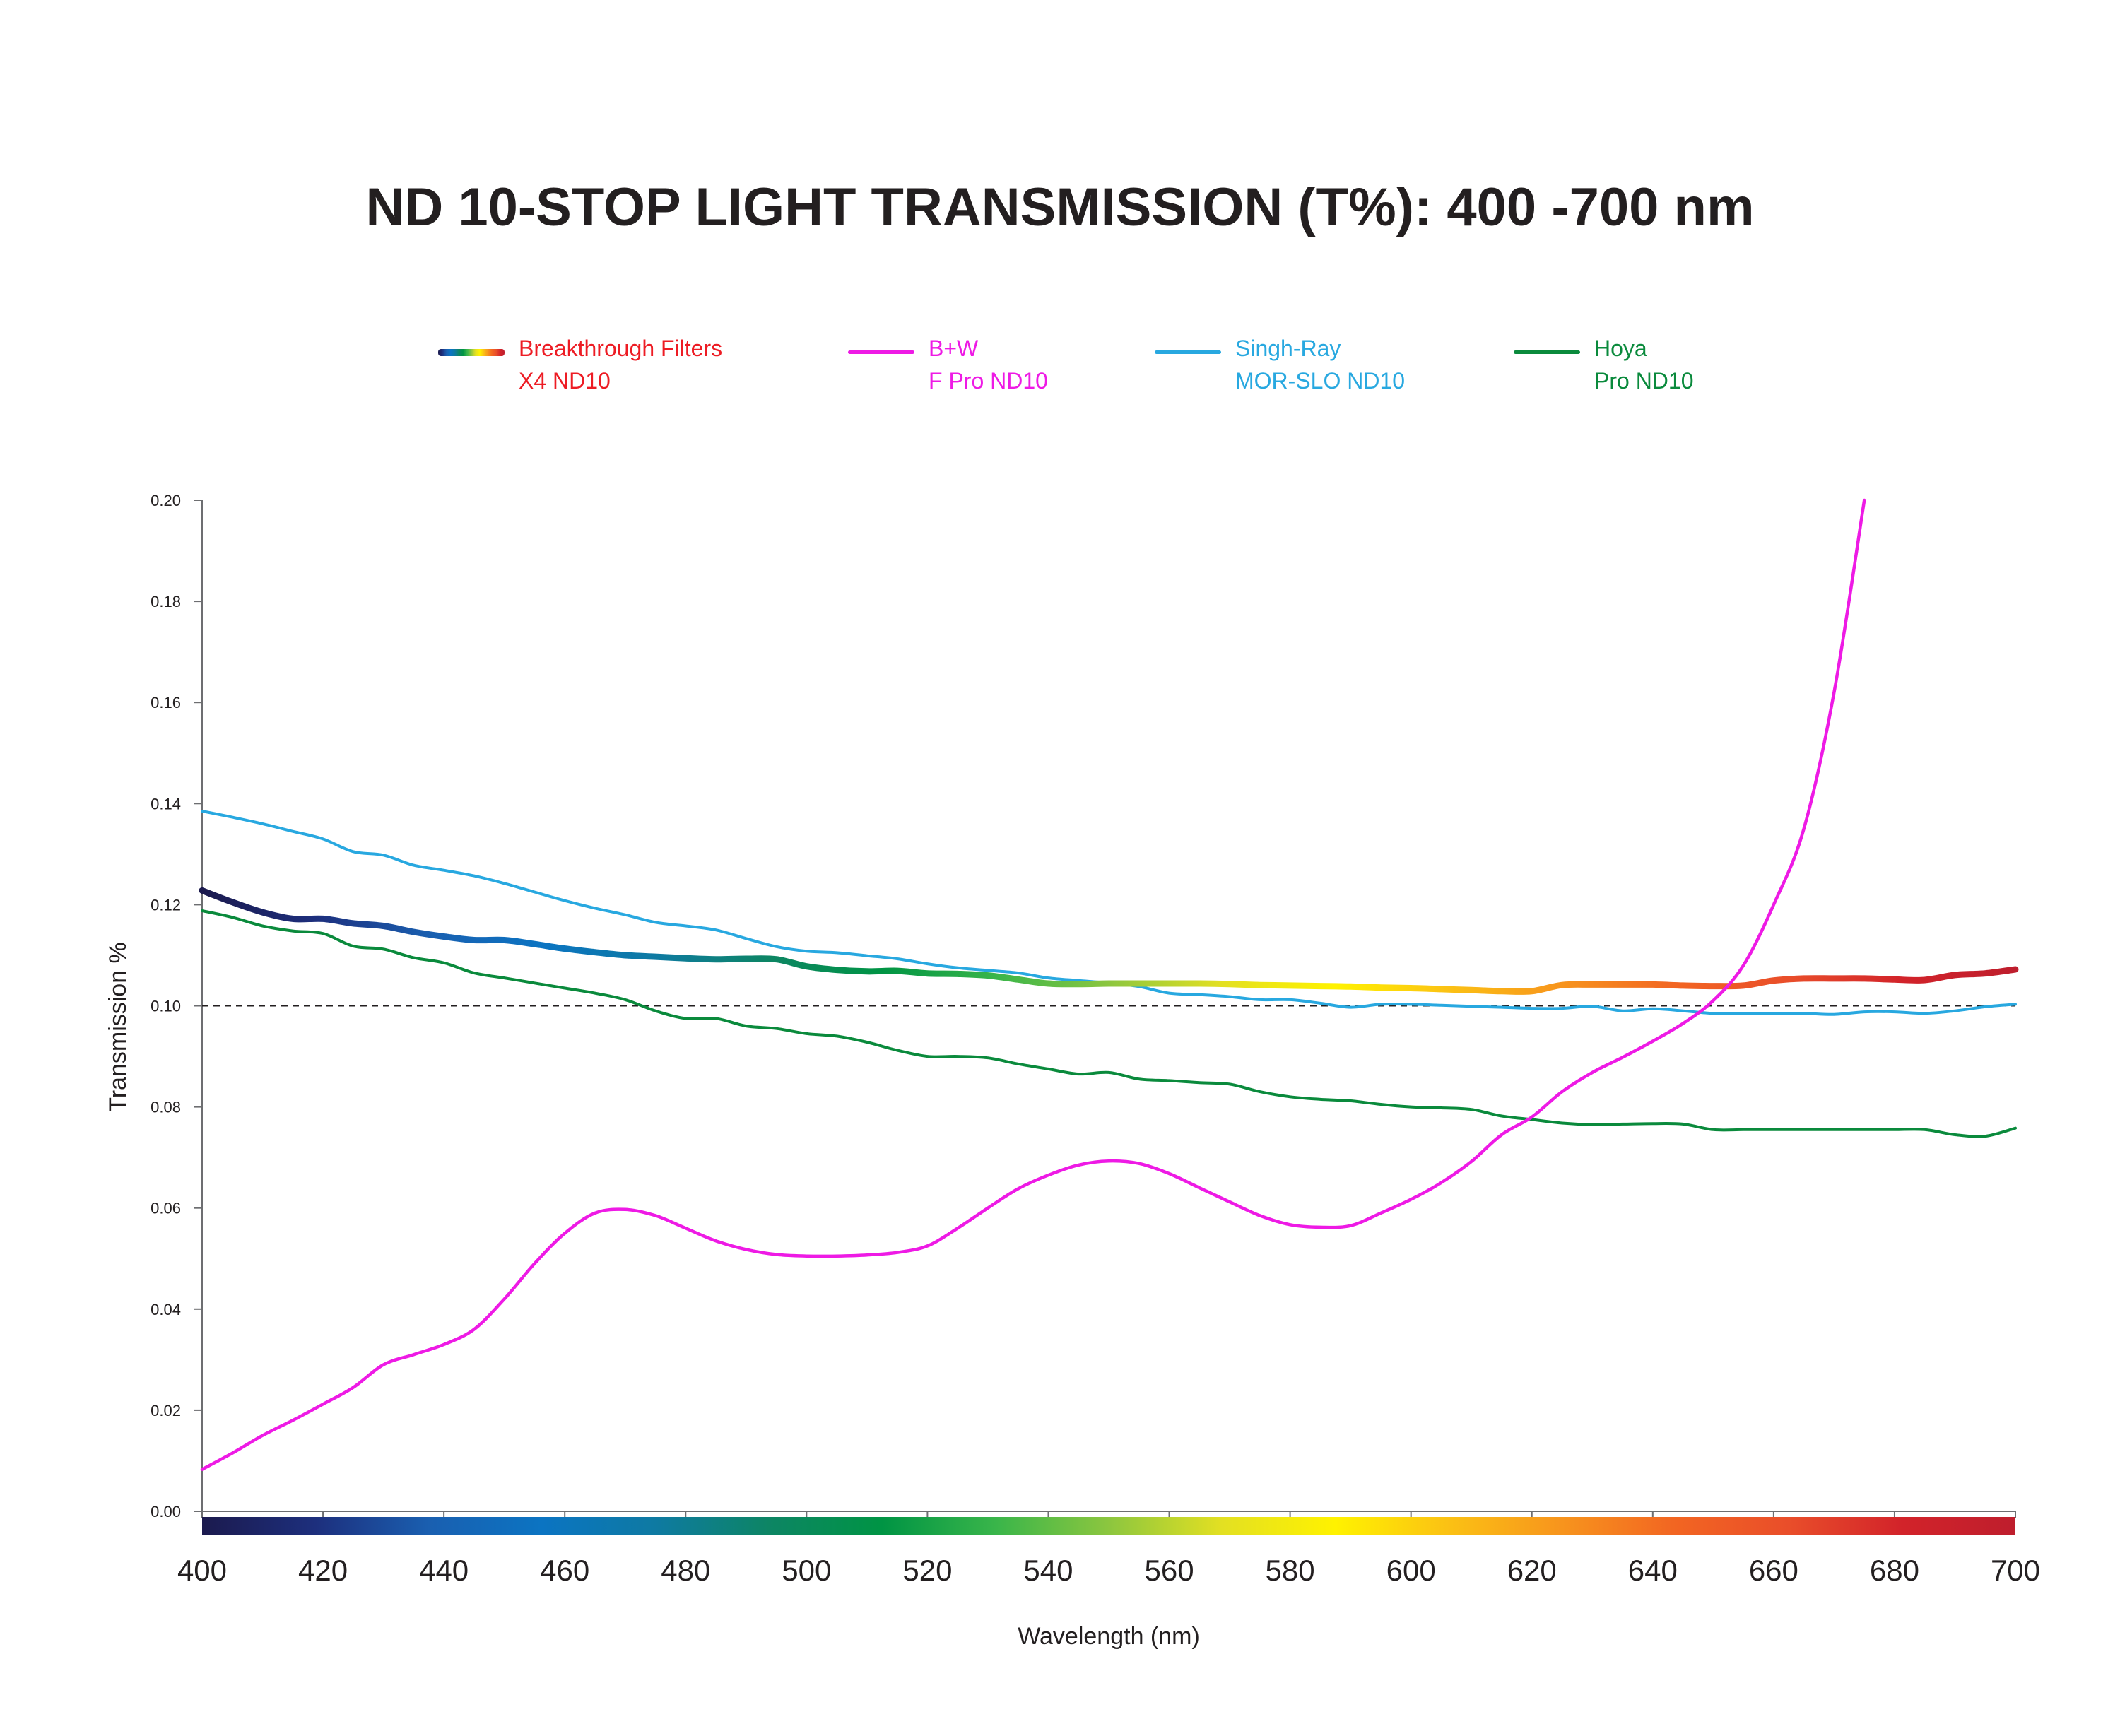 The image size is (2120, 1736). I want to click on legend-model: MOR-SLO ND10, so click(1320, 381).